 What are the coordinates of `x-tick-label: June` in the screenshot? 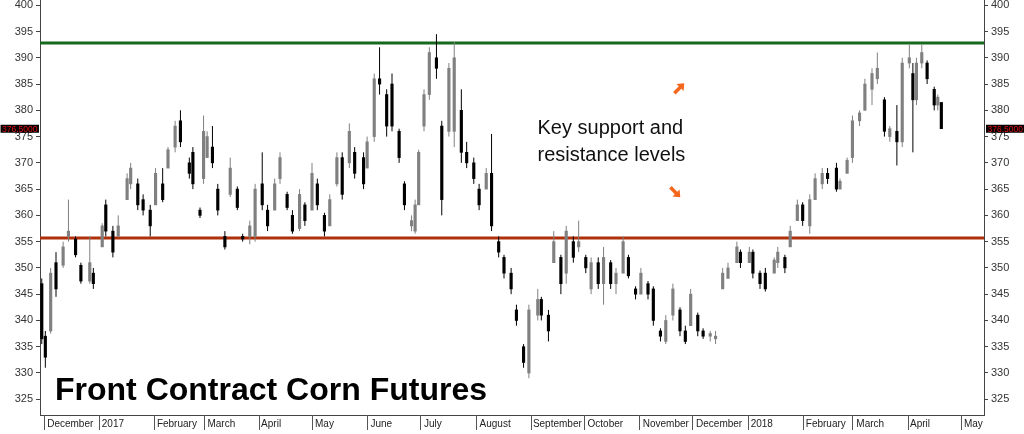 It's located at (381, 423).